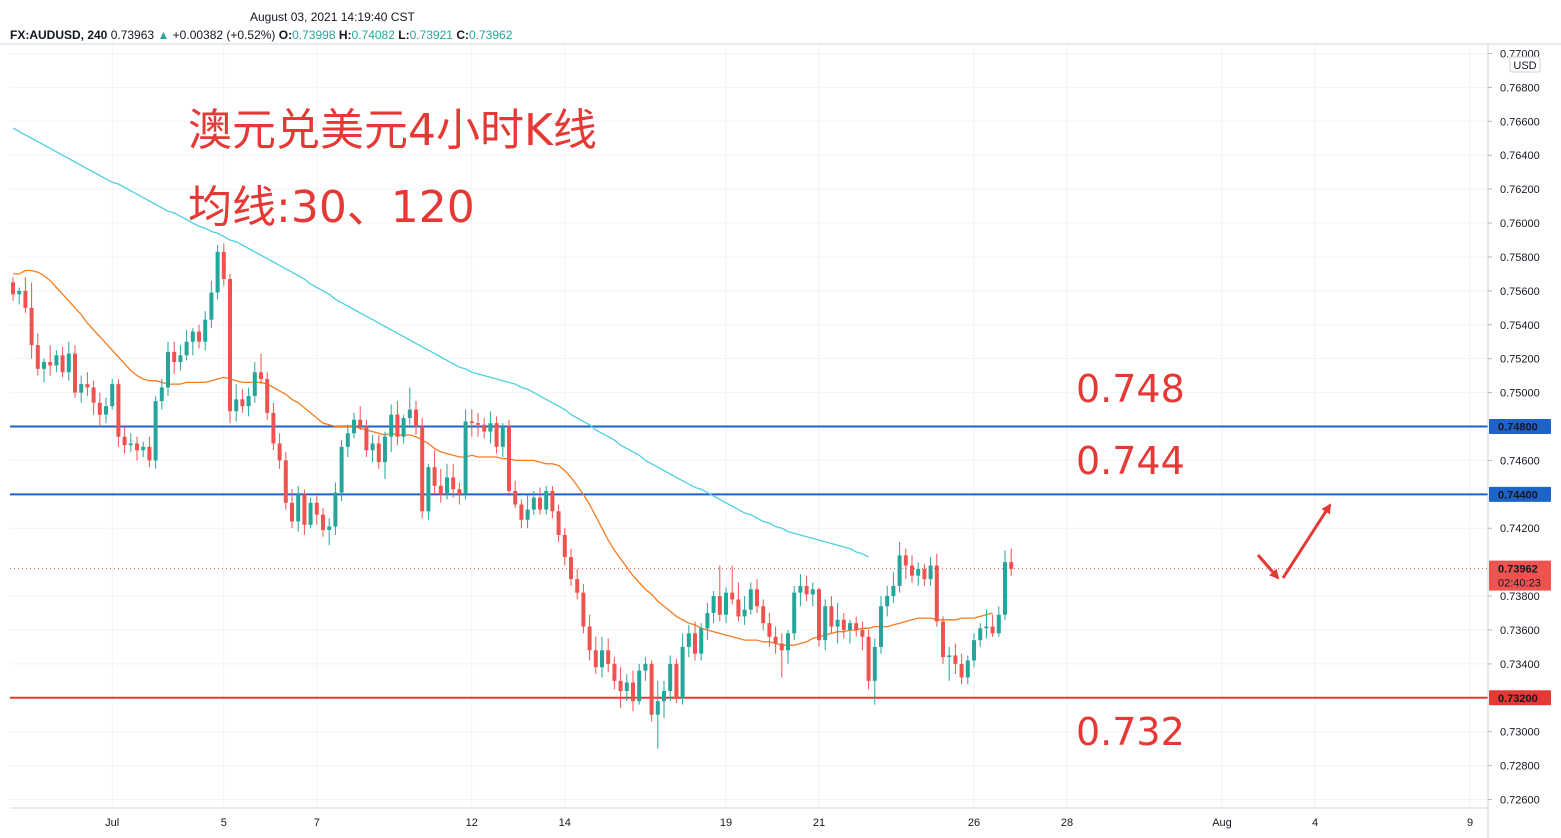 The width and height of the screenshot is (1561, 838). I want to click on symbol-label: FX:AUDUSD, 240, so click(59, 35).